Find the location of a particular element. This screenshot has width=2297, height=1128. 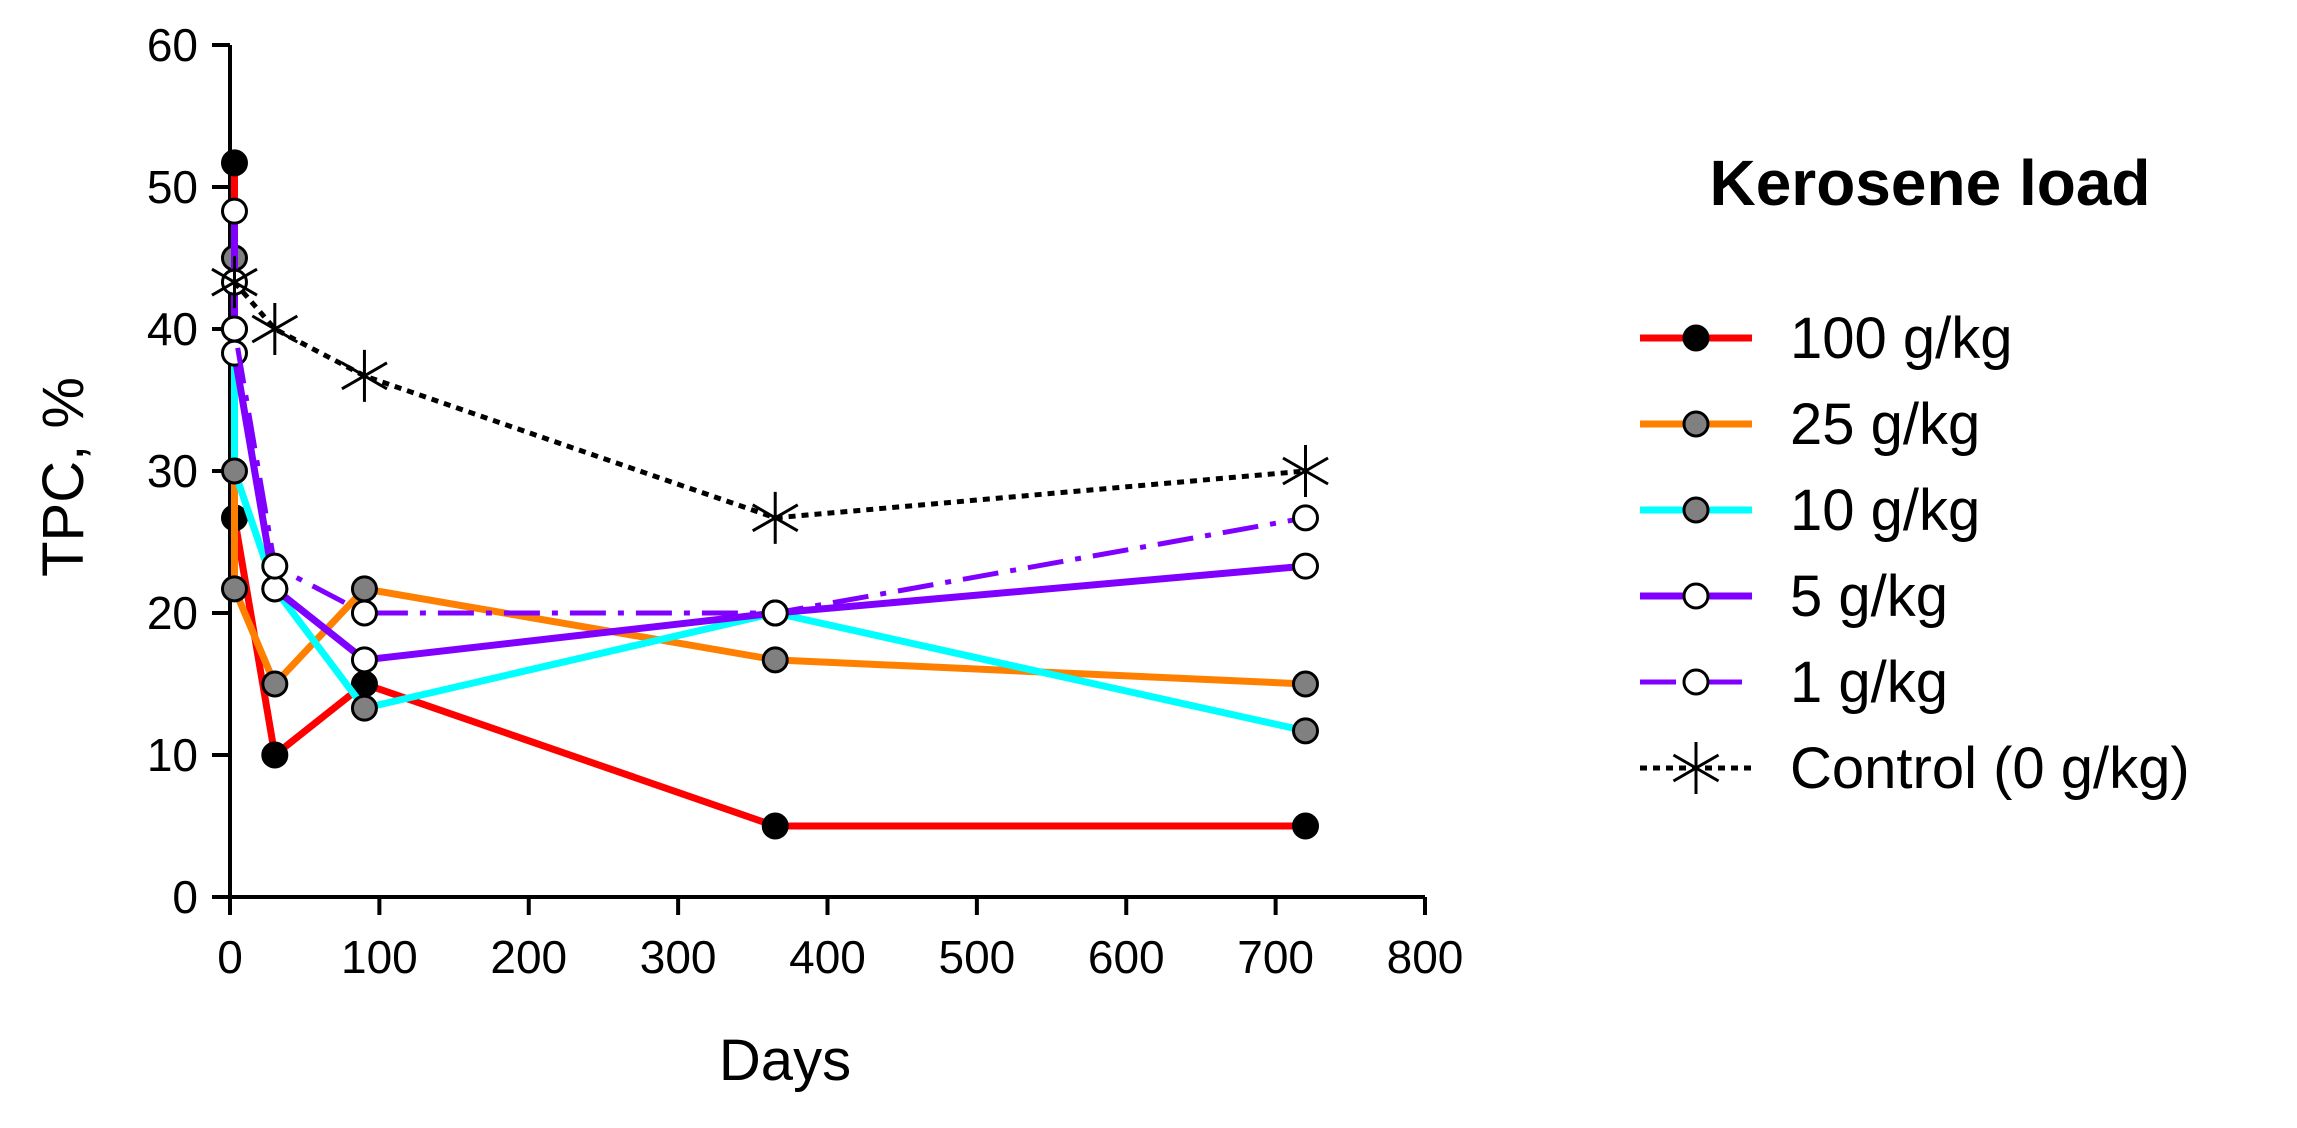

series-control-0-g-kg is located at coordinates (770, 400).